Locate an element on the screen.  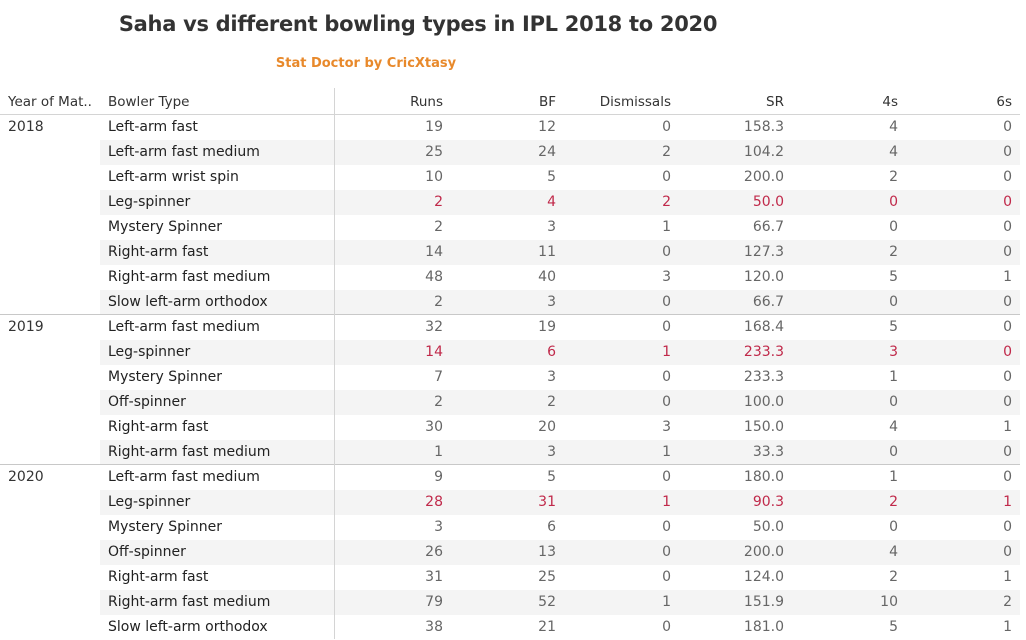
table-row: Right-arm fast 30 20 3 150.0 4 1 is located at coordinates (510, 427).